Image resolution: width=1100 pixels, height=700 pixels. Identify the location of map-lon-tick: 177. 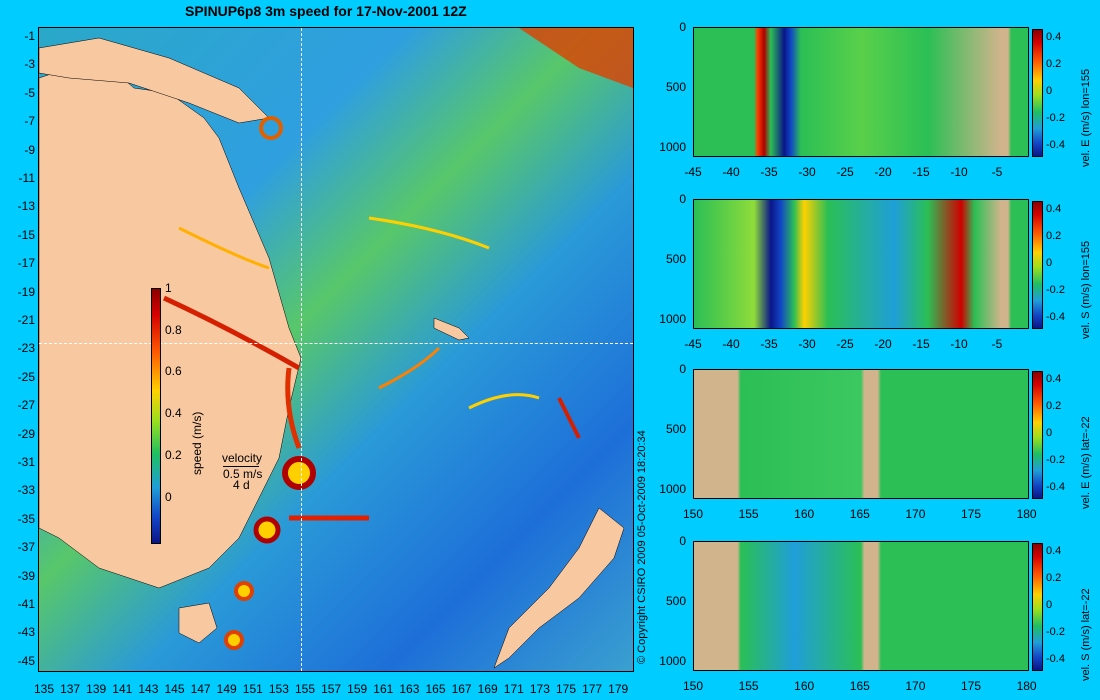
(592, 689).